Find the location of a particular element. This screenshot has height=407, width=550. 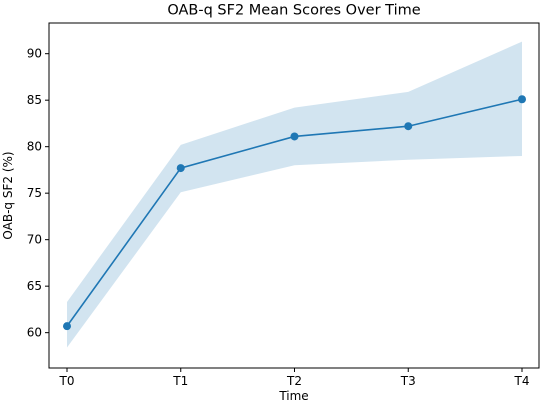

x-axis: T0 T1 T2 T3 T4 is located at coordinates (294, 378).